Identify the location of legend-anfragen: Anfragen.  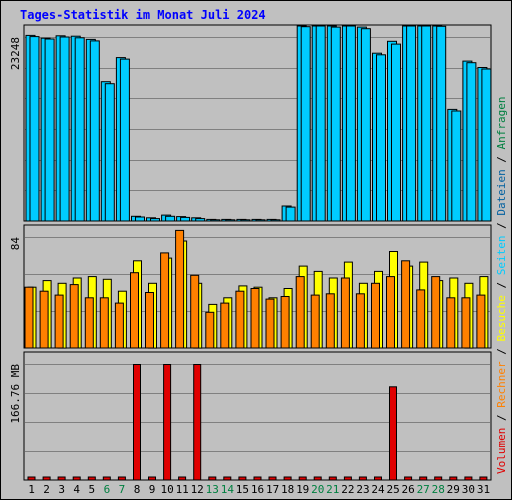
(501, 122).